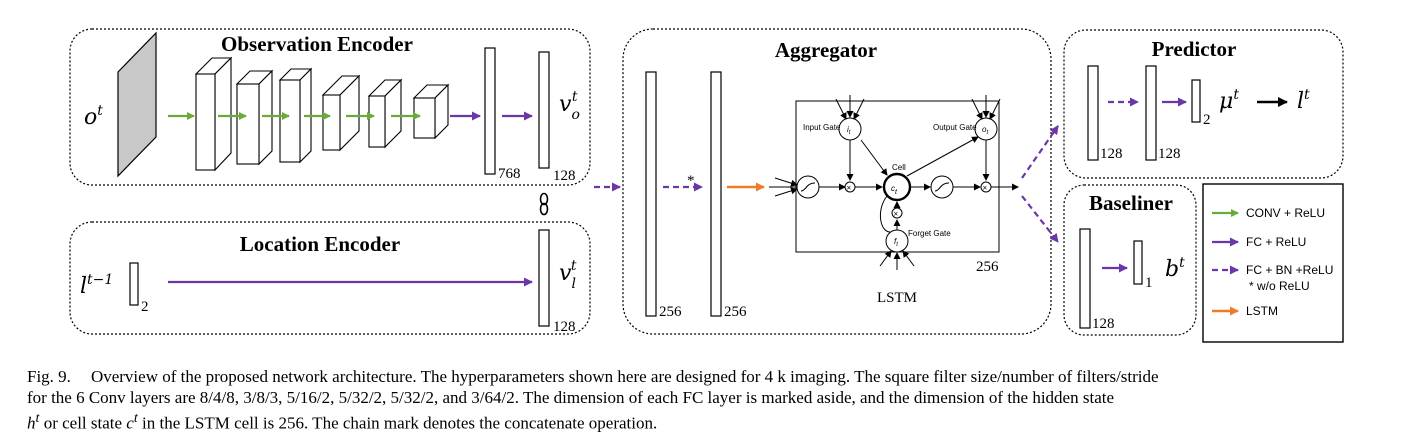 This screenshot has width=1412, height=444. What do you see at coordinates (1229, 100) in the screenshot?
I see `mean-symbol: μt` at bounding box center [1229, 100].